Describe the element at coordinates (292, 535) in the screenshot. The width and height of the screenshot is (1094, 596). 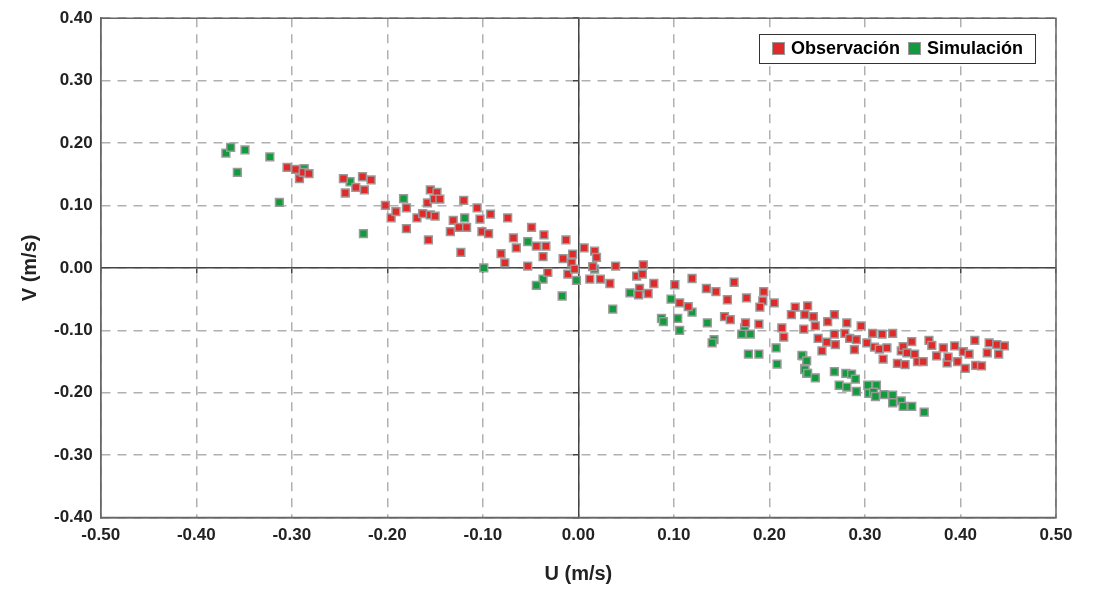
I see `x-tick-label: -0.30` at that location.